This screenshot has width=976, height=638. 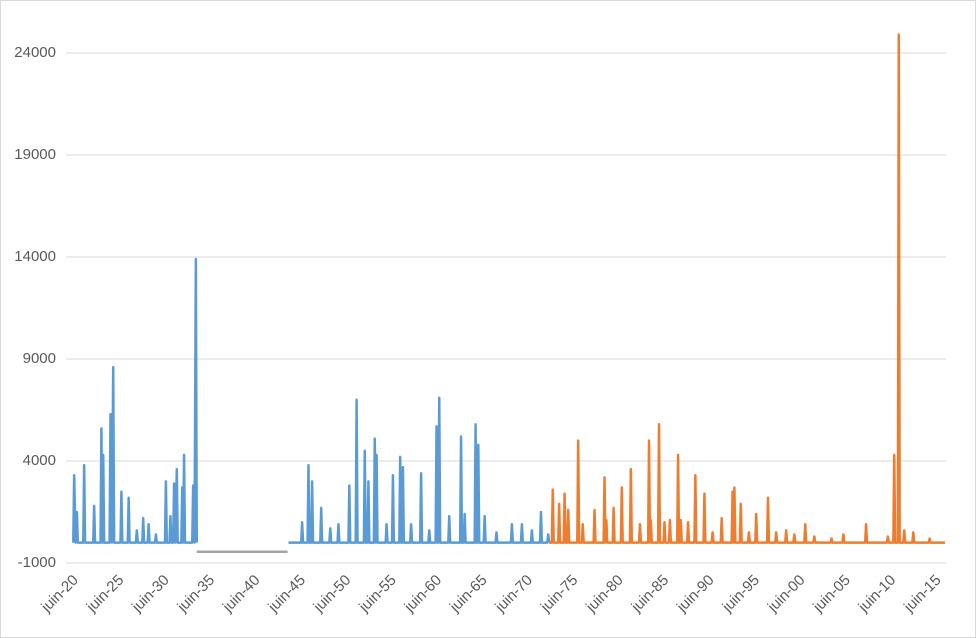 I want to click on y-tick-label: 4000, so click(x=39, y=460).